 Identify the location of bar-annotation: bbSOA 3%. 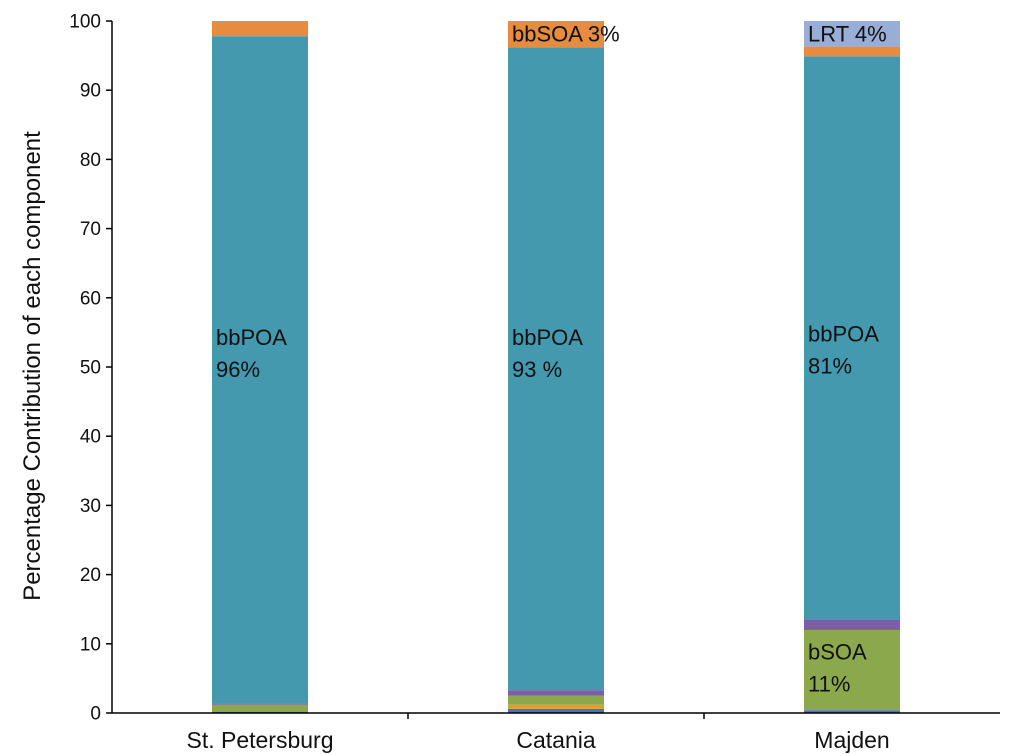
(566, 33).